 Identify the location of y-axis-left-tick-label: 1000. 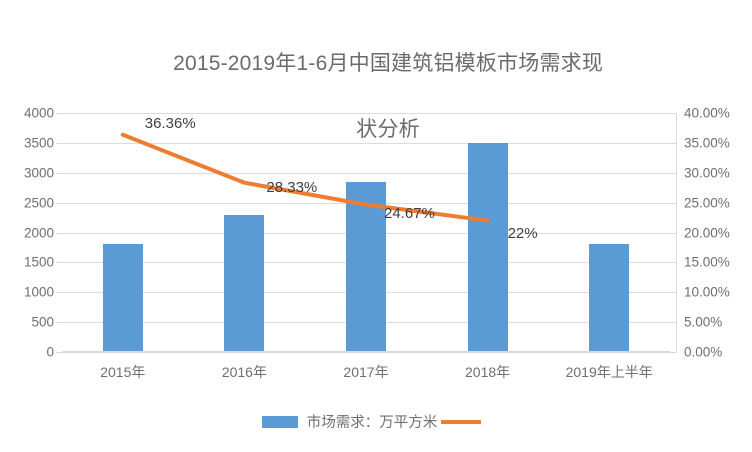
(38, 292).